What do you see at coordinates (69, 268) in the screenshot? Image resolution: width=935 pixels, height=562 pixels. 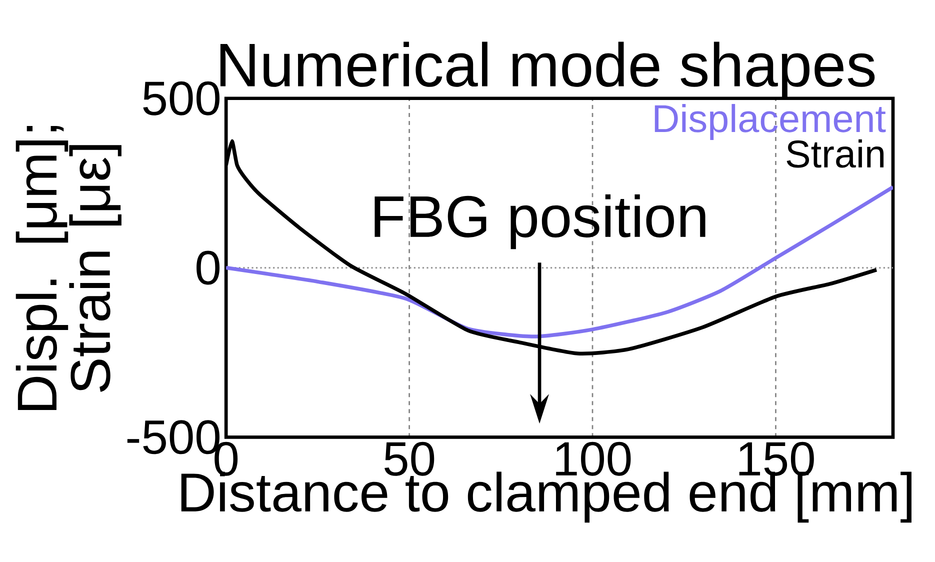 I see `y-axis-title: Displ. [μm]; Strain [με]` at bounding box center [69, 268].